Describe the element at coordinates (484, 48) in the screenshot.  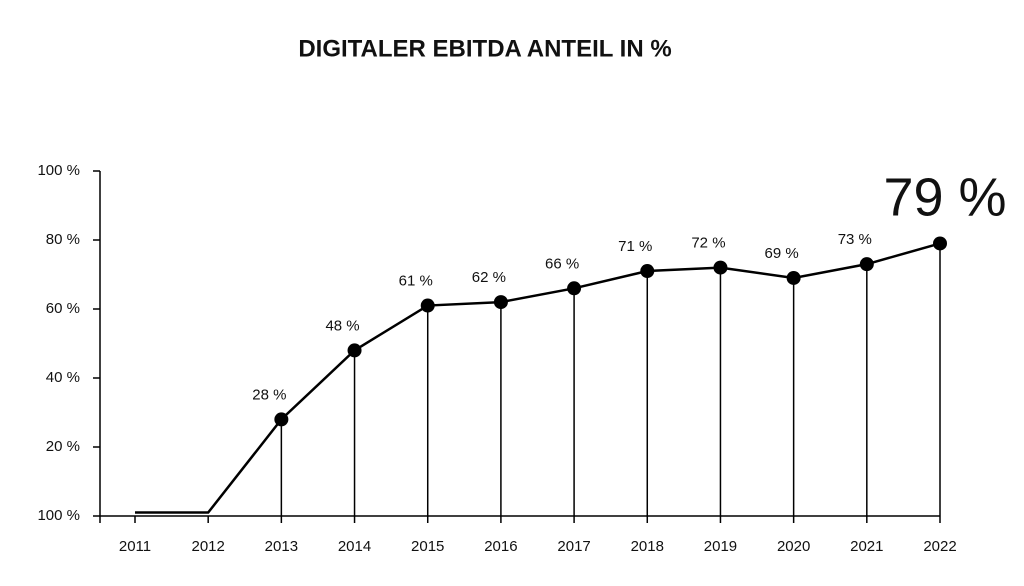
I see `chart-title: DIGITALER EBITDA ANTEIL IN %` at that location.